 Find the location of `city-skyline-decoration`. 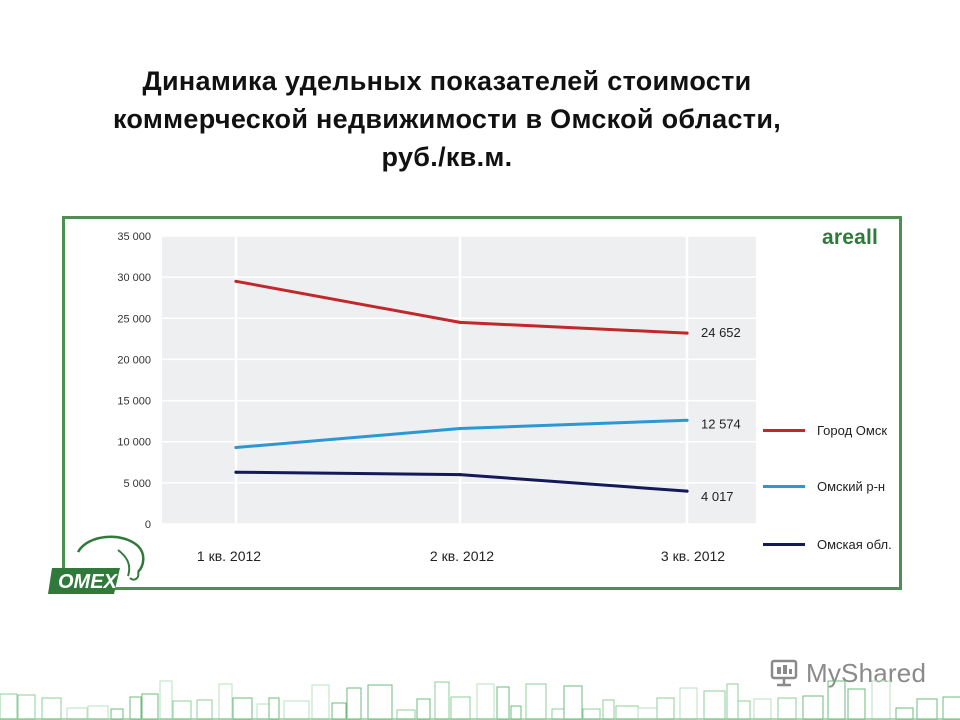

city-skyline-decoration is located at coordinates (480, 700).